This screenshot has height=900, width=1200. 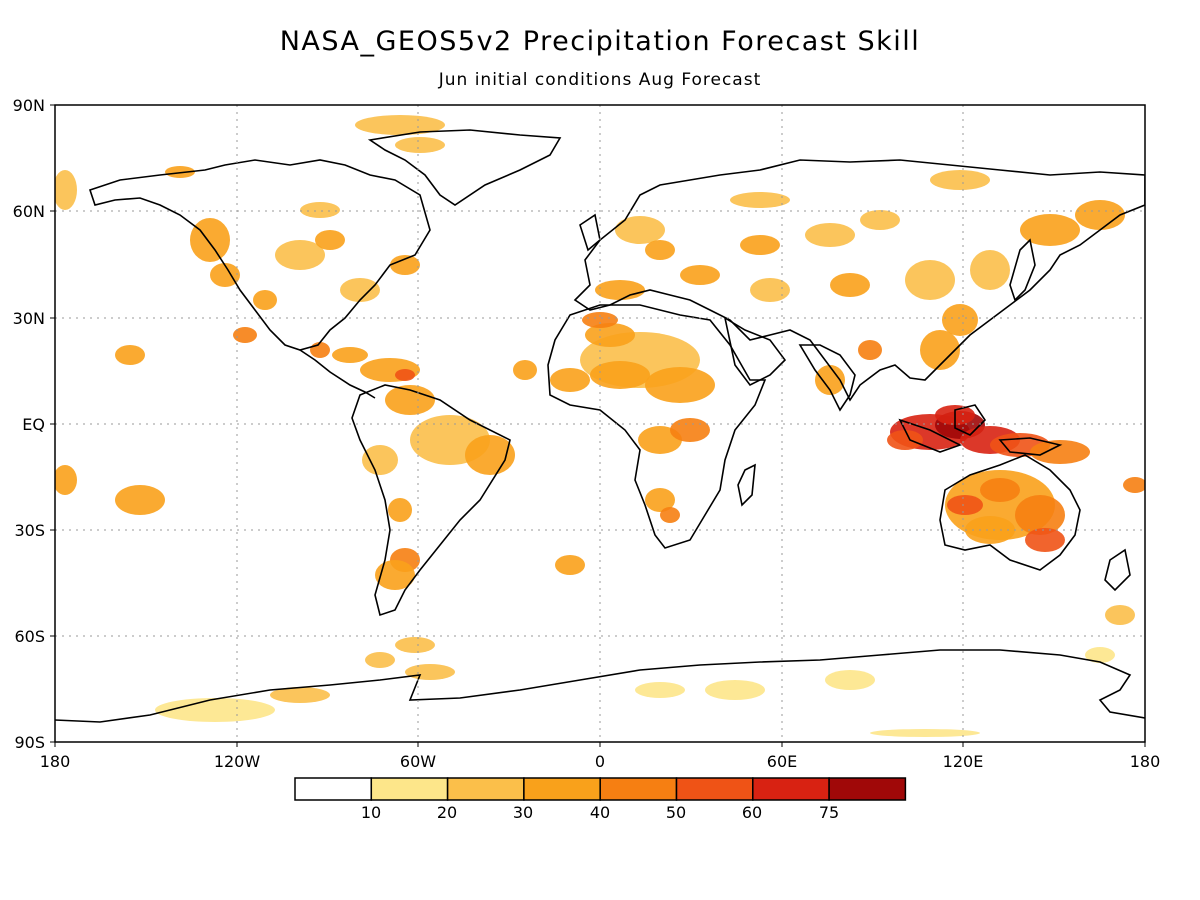 What do you see at coordinates (29, 742) in the screenshot?
I see `lat-label: 90S` at bounding box center [29, 742].